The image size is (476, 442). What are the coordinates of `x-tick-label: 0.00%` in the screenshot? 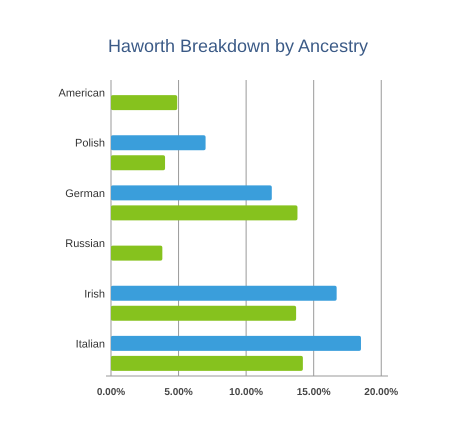 It's located at (111, 392).